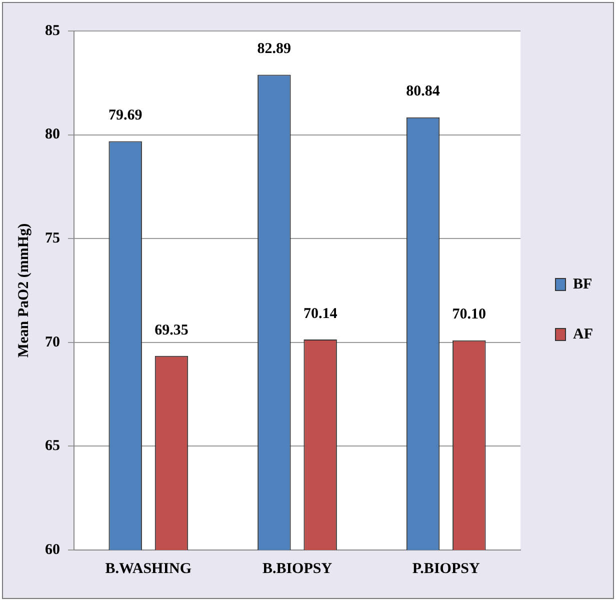  I want to click on data-label: 70.14, so click(320, 314).